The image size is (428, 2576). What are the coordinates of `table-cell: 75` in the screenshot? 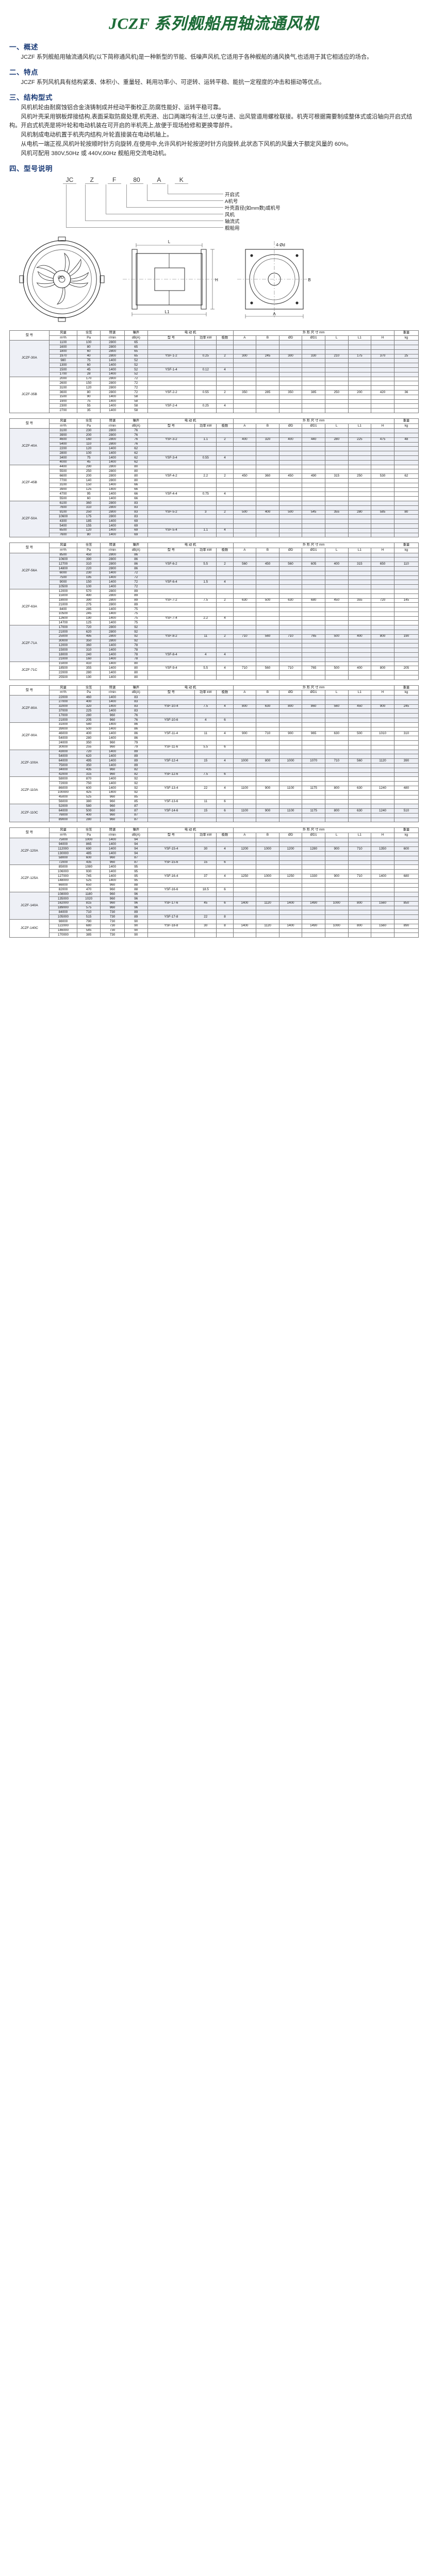 It's located at (89, 401).